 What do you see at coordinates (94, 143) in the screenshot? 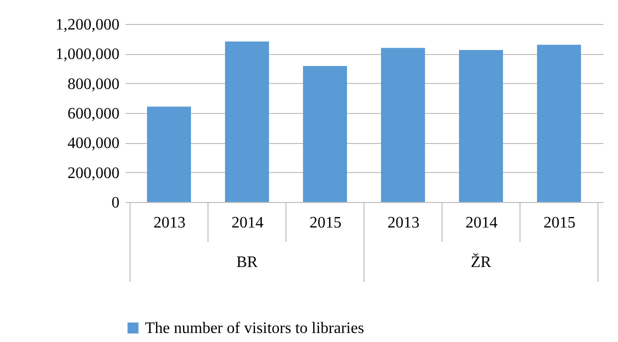
I see `y-tick-label: 400,000` at bounding box center [94, 143].